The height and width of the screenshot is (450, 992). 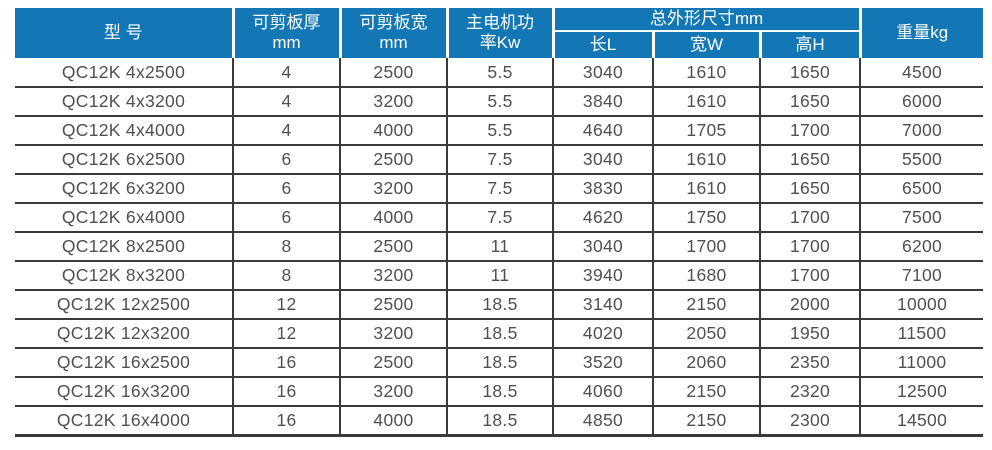 I want to click on table-row: QC12K 4x3200 4 3200 5.5 3840 1610 1650 6000, so click(x=499, y=101).